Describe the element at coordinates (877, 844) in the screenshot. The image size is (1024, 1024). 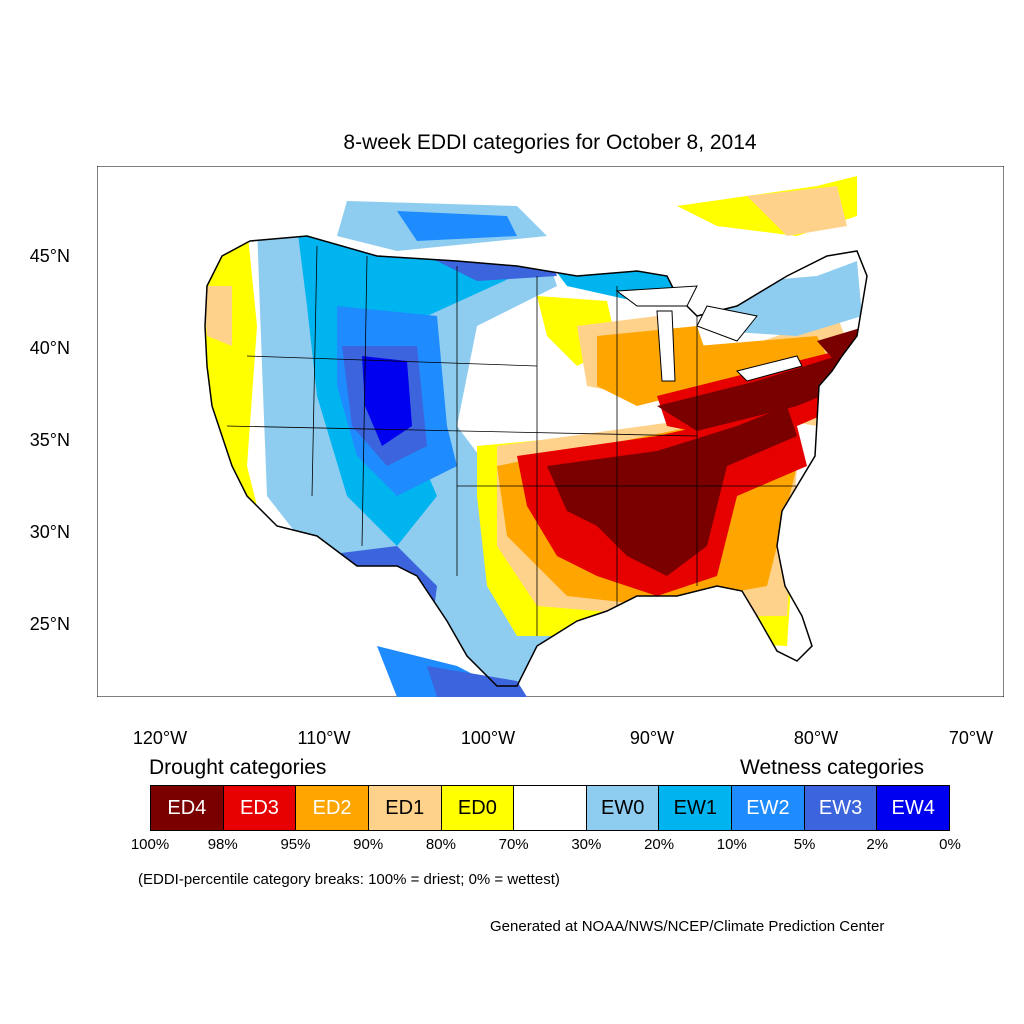
I see `legend-break-label: 2%` at that location.